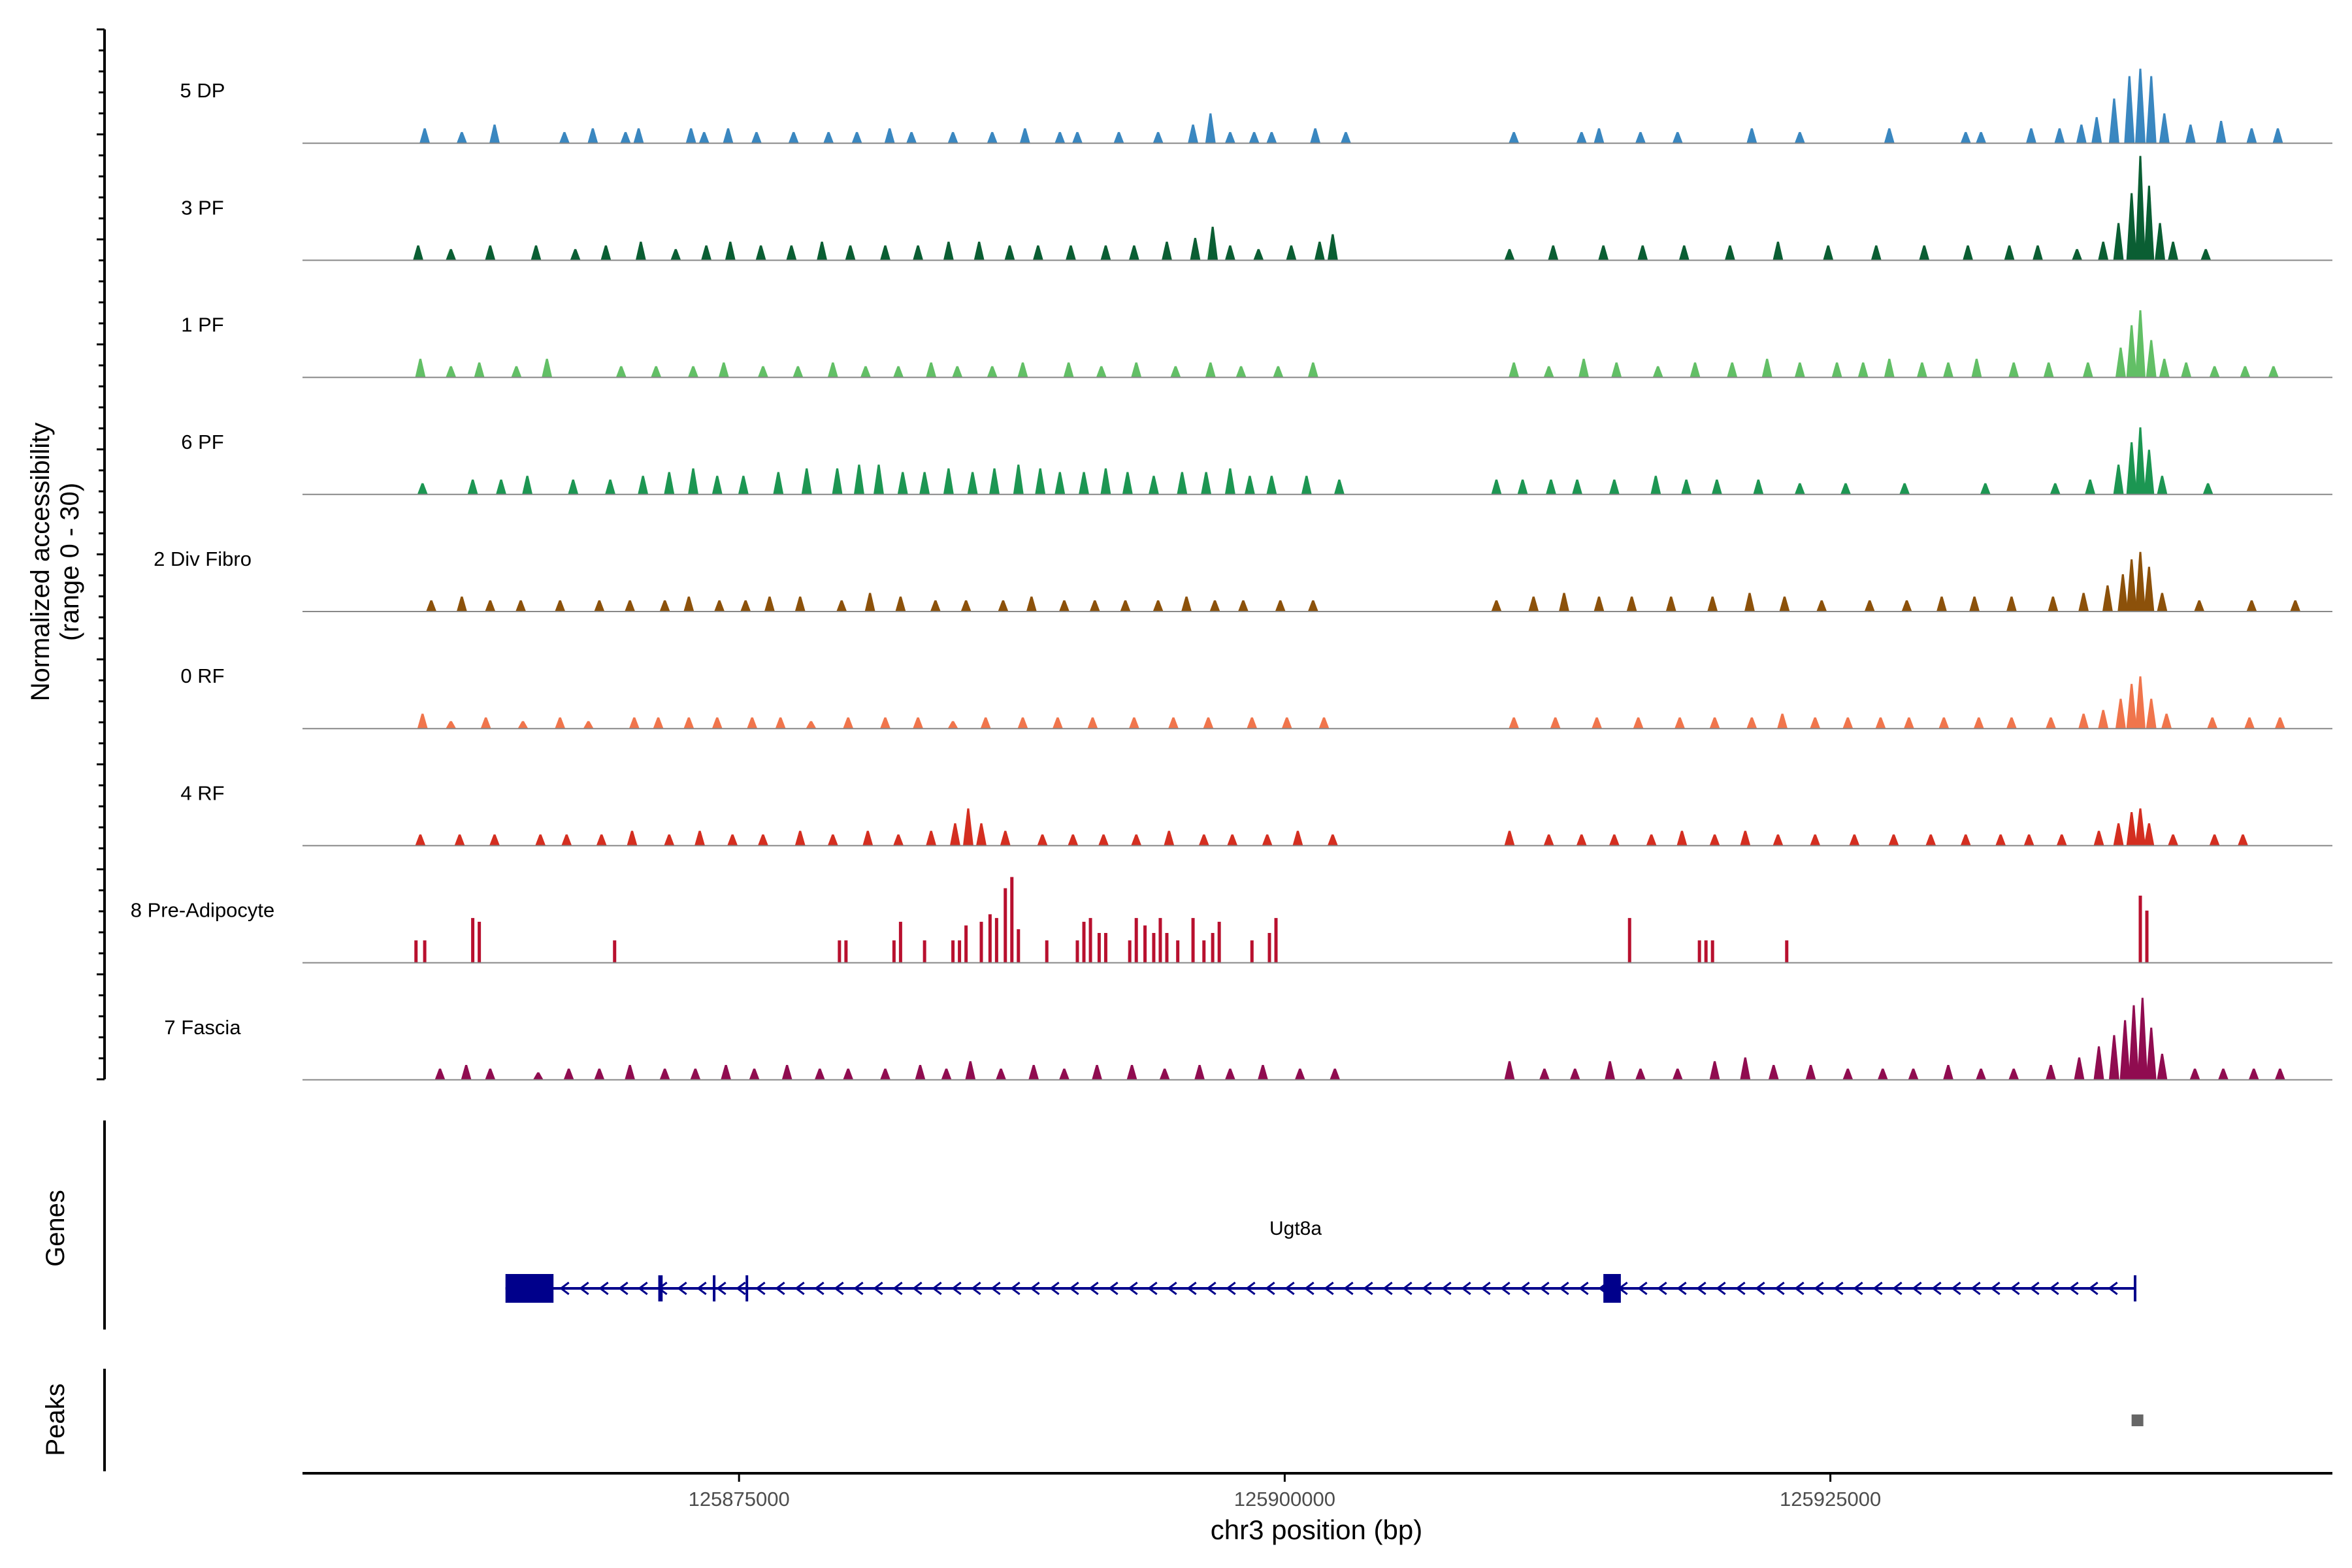  What do you see at coordinates (40, 562) in the screenshot?
I see `y-axis-title-line1: Normalized accessibility` at bounding box center [40, 562].